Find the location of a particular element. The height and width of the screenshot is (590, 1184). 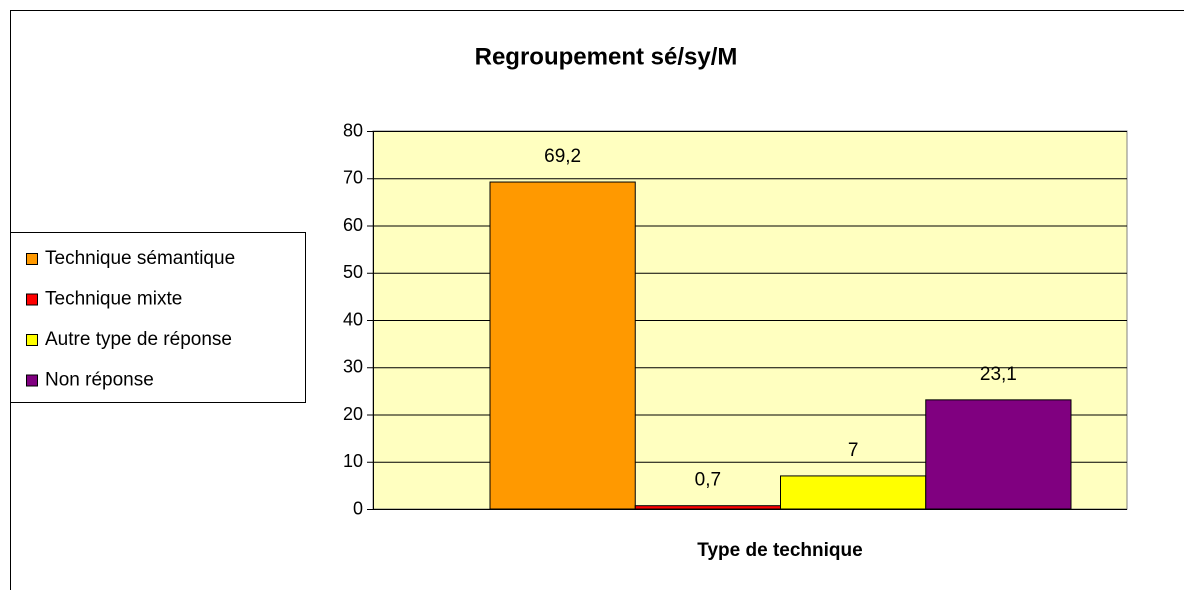

chart-title: Regroupement sé/sy/M is located at coordinates (606, 56).